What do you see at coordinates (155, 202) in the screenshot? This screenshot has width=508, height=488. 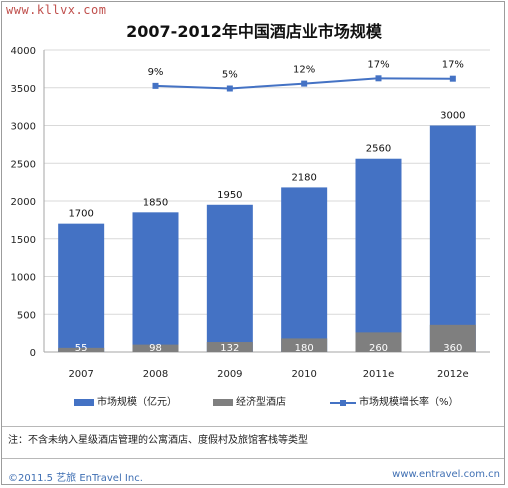 I see `data-label-market-size: 1850` at bounding box center [155, 202].